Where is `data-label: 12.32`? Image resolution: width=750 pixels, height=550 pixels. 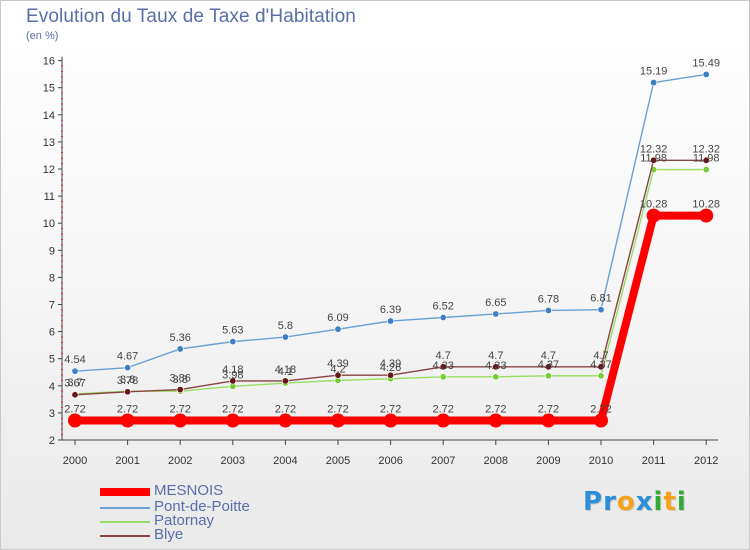
data-label: 12.32 is located at coordinates (706, 149).